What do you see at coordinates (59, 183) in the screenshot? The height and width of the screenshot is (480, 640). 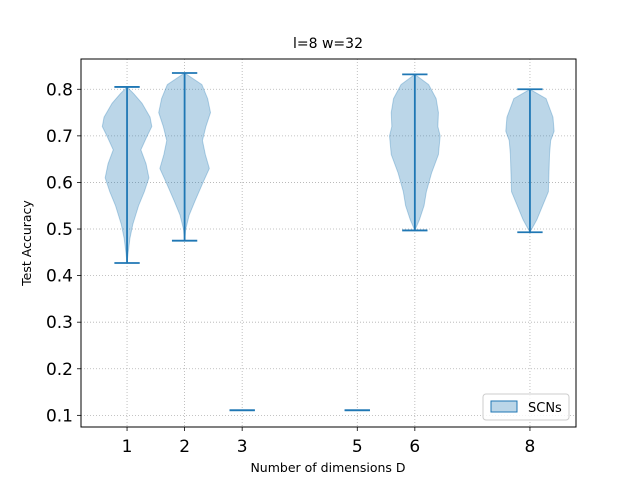 I see `y-tick-label: 0.6` at bounding box center [59, 183].